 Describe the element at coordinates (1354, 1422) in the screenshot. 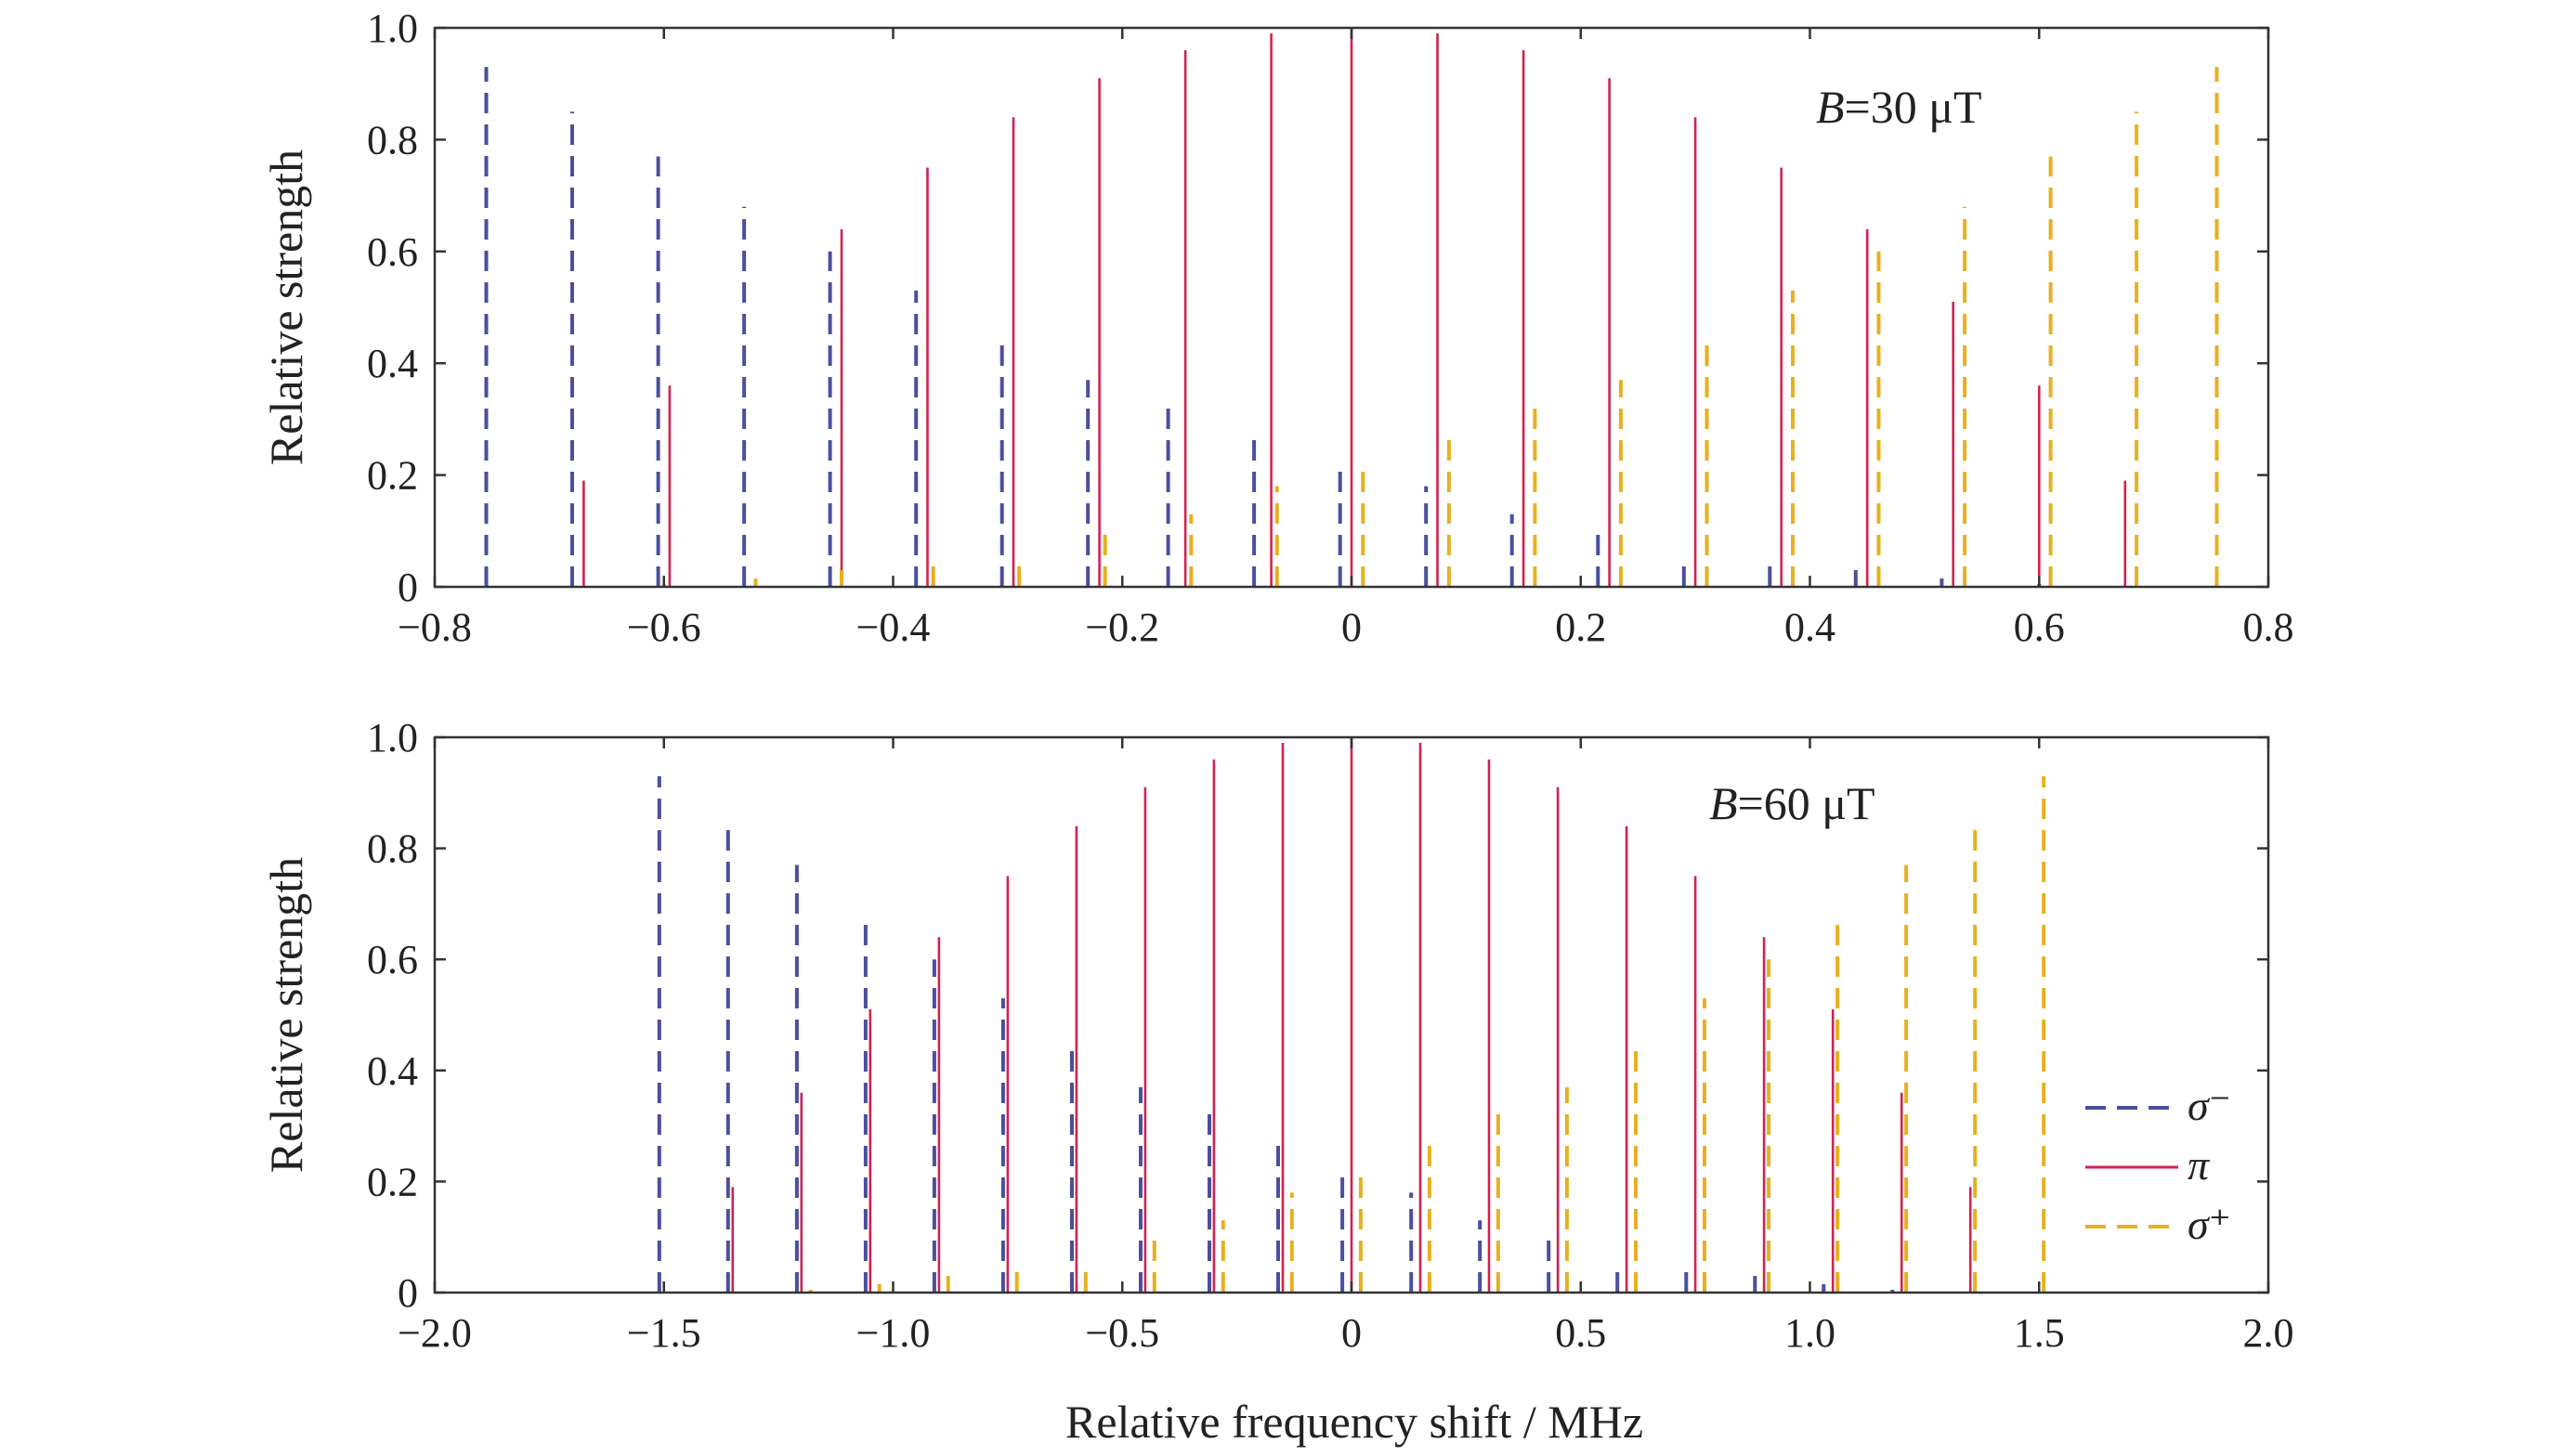

I see `x-axis-title: Relative frequency shift / MHz` at that location.